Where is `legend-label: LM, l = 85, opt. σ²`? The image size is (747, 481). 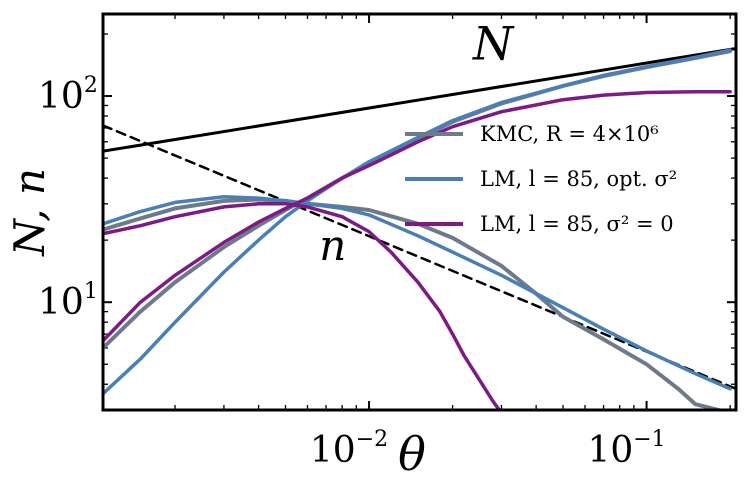
legend-label: LM, l = 85, opt. σ² is located at coordinates (578, 179).